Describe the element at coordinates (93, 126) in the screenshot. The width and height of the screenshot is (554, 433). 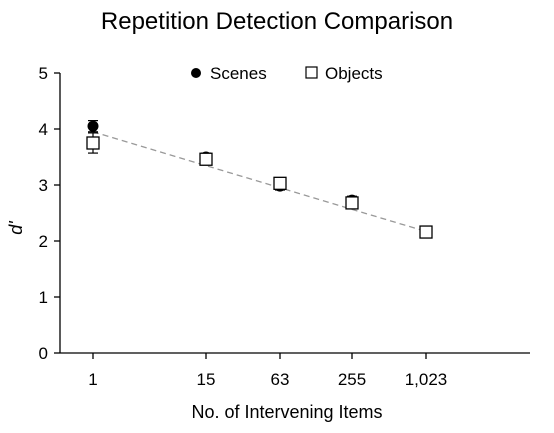
I see `scenes-point` at that location.